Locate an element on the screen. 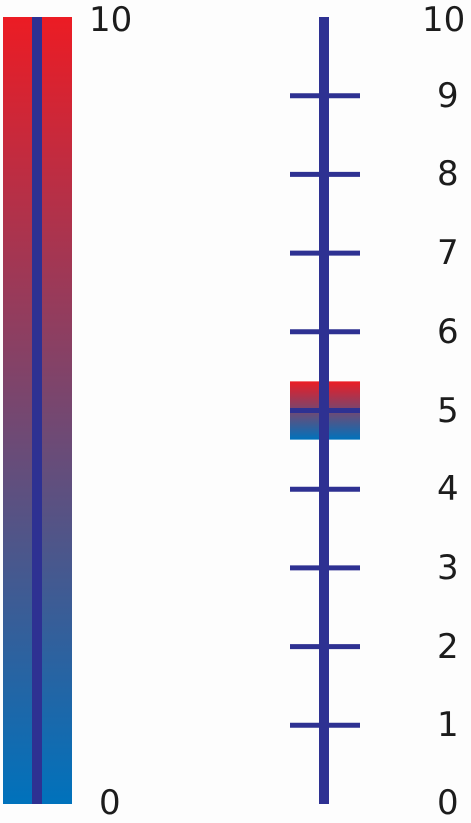 This screenshot has height=823, width=471. tick-label-6: 6 is located at coordinates (448, 331).